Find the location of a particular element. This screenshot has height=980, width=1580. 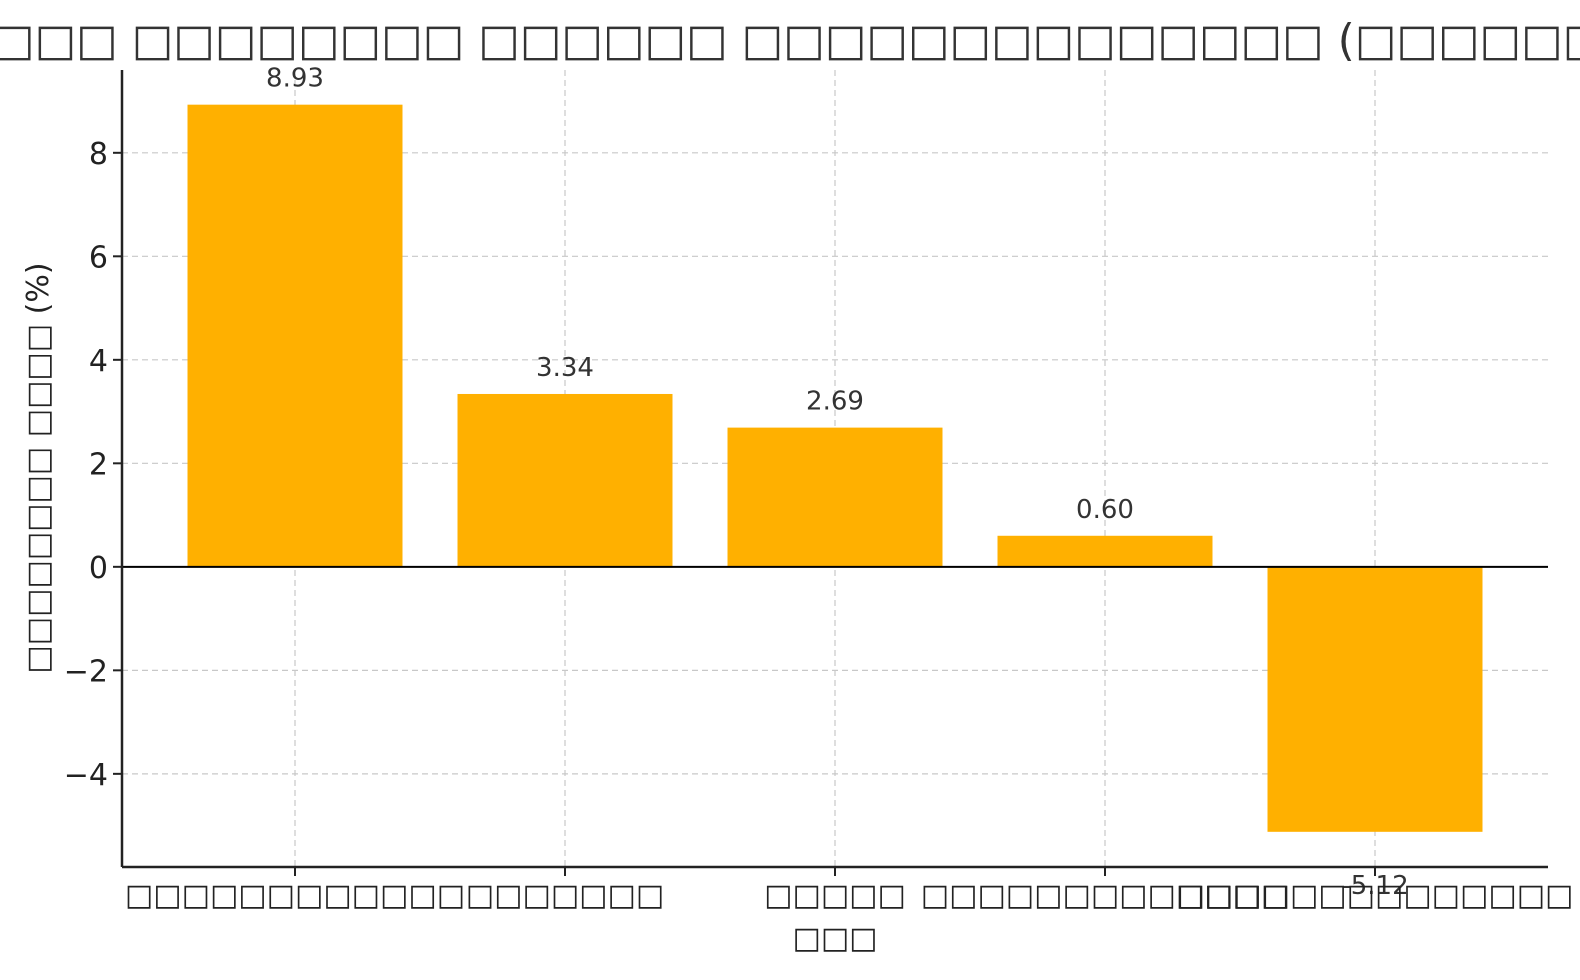

x-tick-label: □□□□□□□□□□□□ is located at coordinates (295, 895).